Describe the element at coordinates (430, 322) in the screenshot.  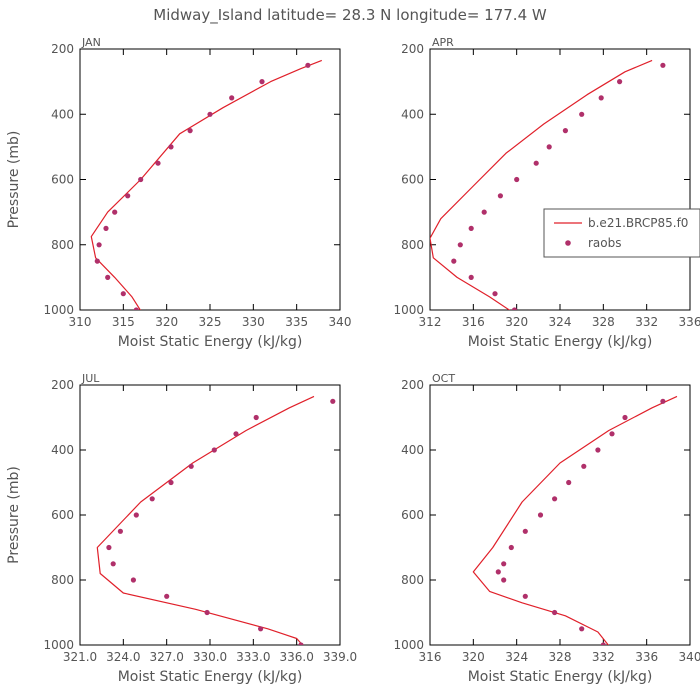
I see `x-tick-label: 312` at that location.